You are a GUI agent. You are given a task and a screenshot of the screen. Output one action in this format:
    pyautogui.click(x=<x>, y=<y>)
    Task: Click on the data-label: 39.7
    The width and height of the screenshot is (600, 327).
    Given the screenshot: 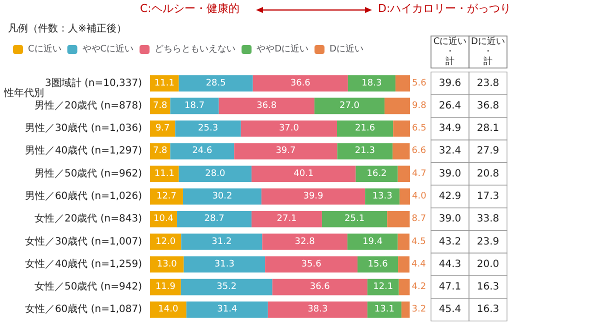 What is the action you would take?
    pyautogui.click(x=286, y=151)
    